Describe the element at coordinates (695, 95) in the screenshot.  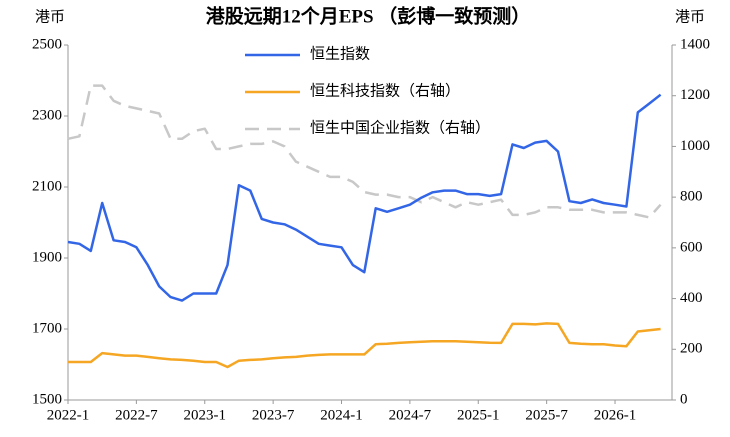
I see `y2-tick-label: 1200` at that location.